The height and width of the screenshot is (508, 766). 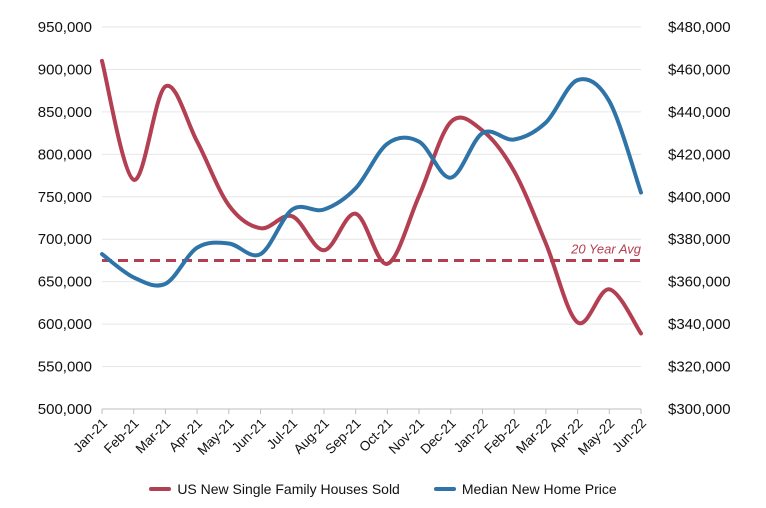 I want to click on left-tick-label: 500,000, so click(x=65, y=409).